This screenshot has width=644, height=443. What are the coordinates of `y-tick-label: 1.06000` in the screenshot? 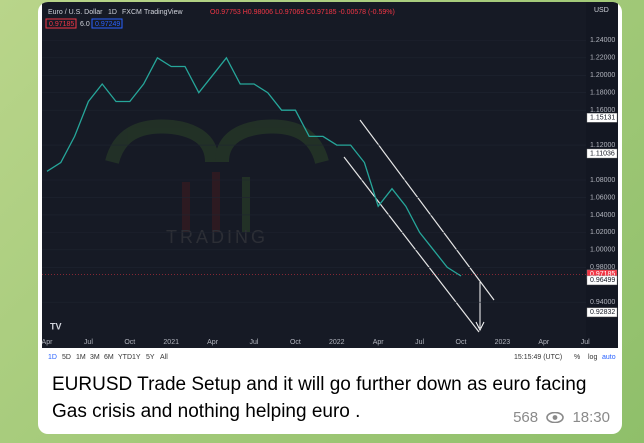 It's located at (602, 197).